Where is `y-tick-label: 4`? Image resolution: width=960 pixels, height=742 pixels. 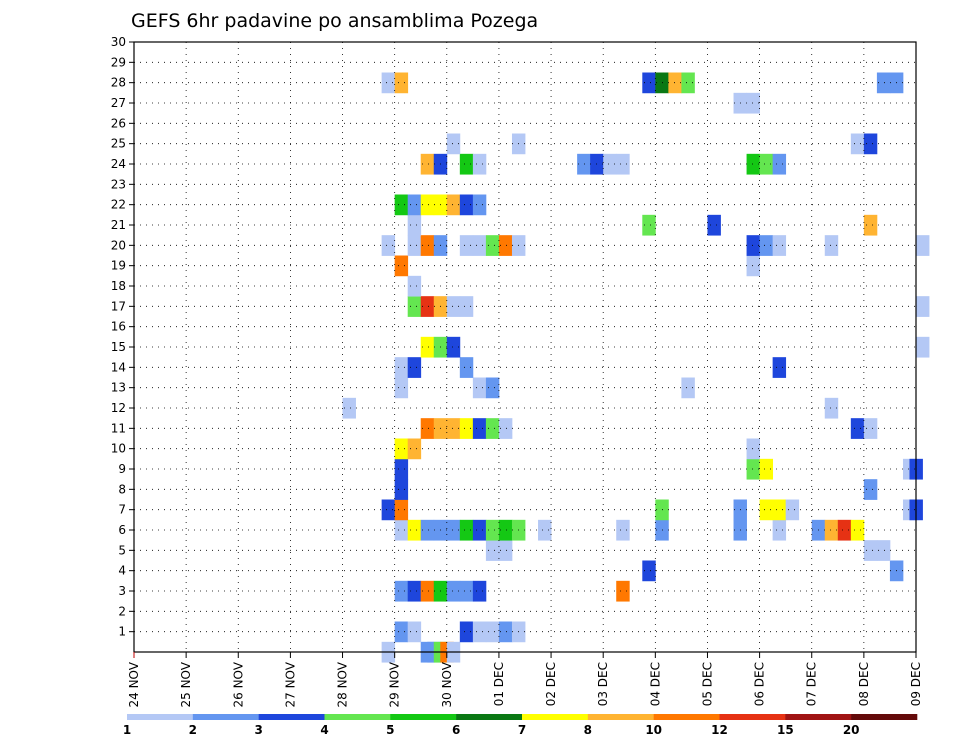
y-tick-label: 4 is located at coordinates (122, 571).